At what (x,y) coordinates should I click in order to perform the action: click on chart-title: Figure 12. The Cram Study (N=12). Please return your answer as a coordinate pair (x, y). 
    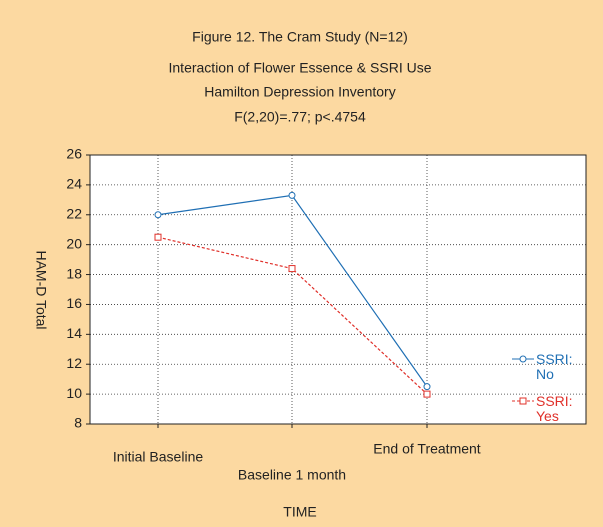
    Looking at the image, I should click on (300, 37).